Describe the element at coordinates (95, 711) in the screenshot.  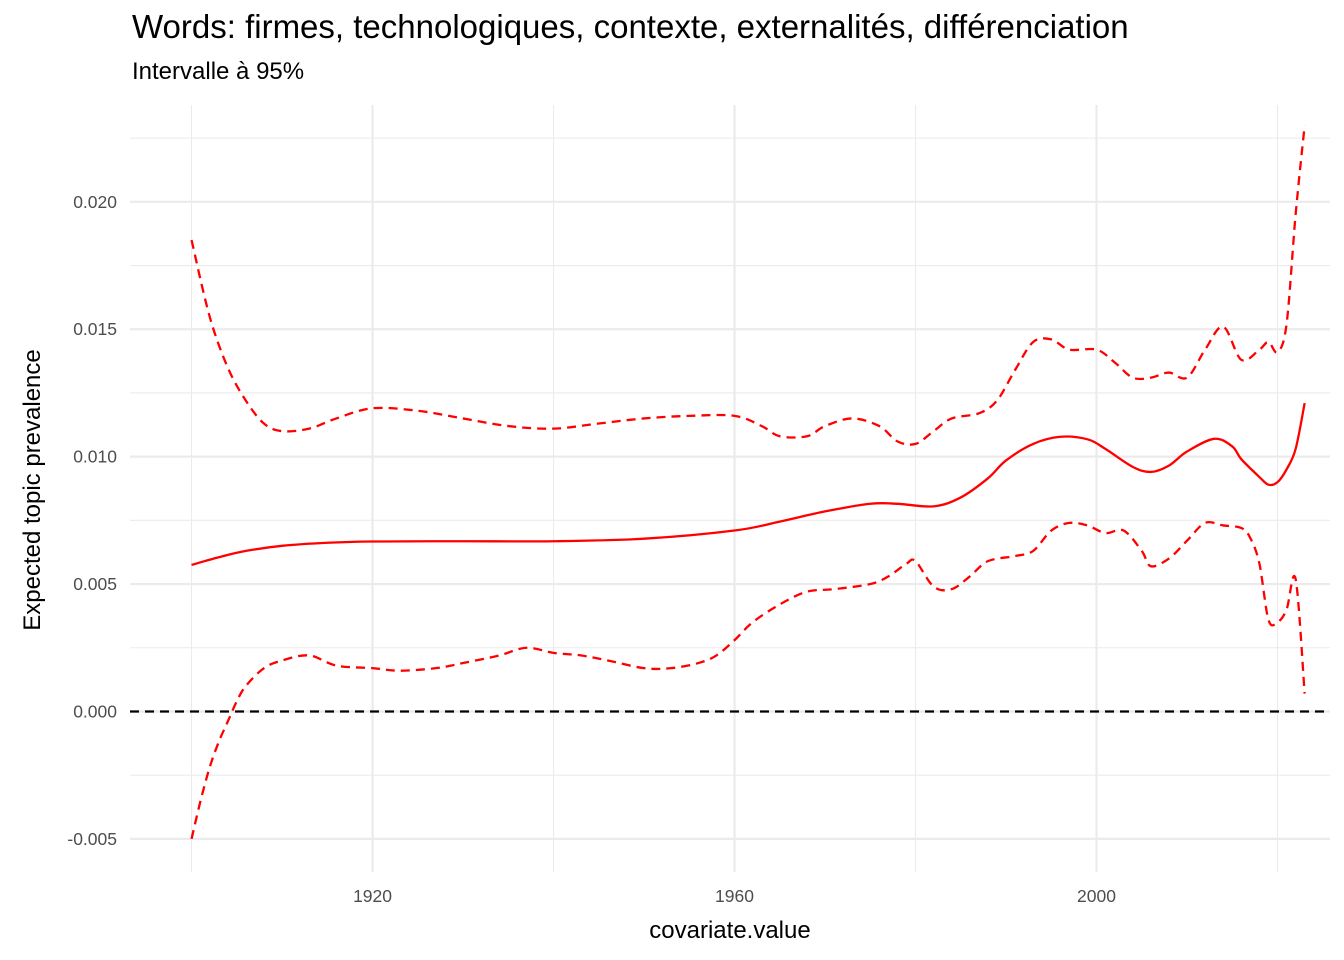
I see `y-tick-label: 0.000` at that location.